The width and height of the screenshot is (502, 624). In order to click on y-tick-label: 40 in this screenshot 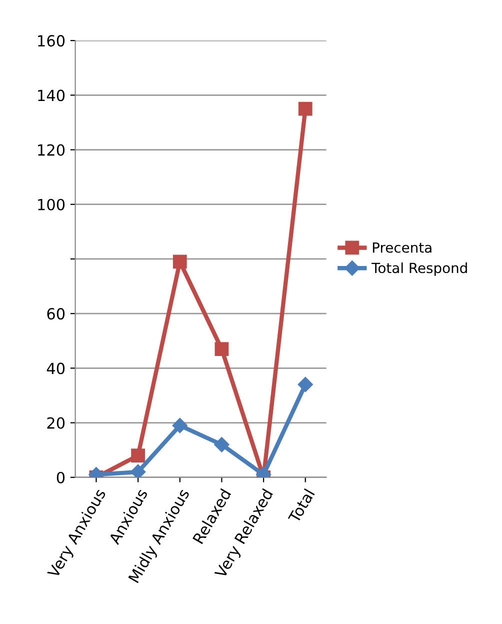, I will do `click(55, 368)`.